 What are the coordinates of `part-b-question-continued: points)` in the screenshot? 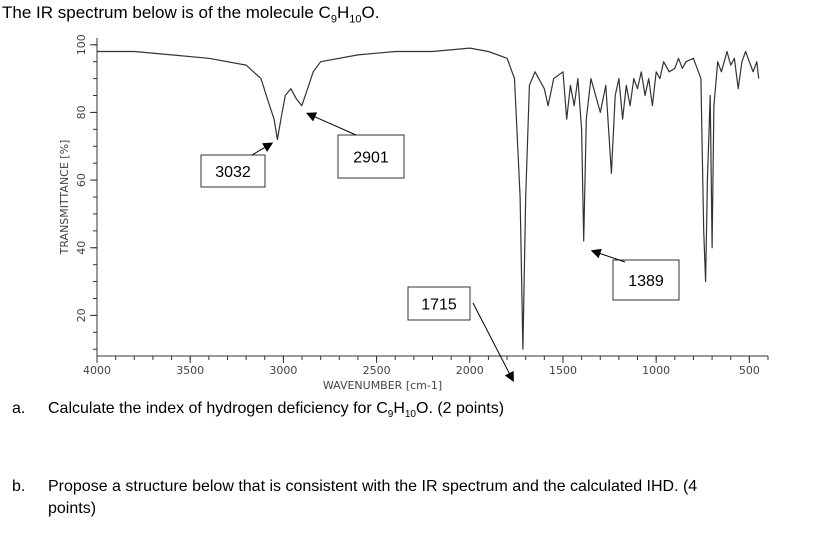 It's located at (72, 508).